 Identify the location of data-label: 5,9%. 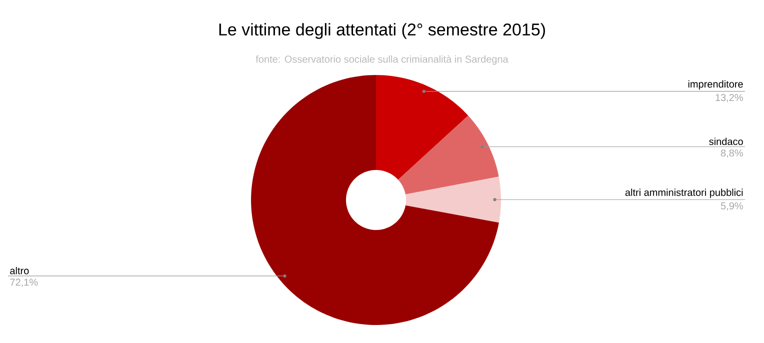
(731, 206).